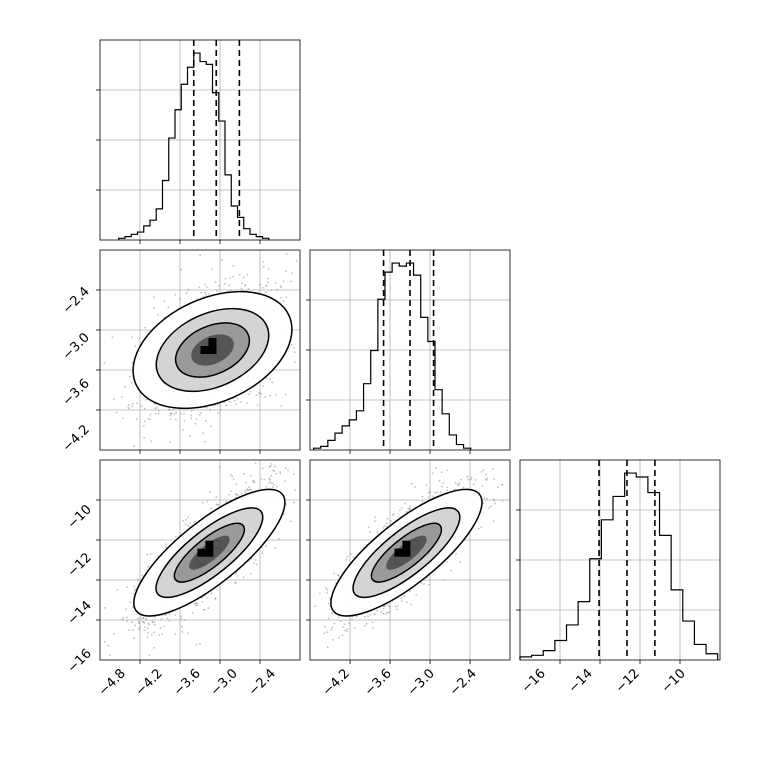 The image size is (760, 760). Describe the element at coordinates (76, 369) in the screenshot. I see `row2-y-tick-labels: −2.4 −3.0 −3.6 −4.2` at that location.